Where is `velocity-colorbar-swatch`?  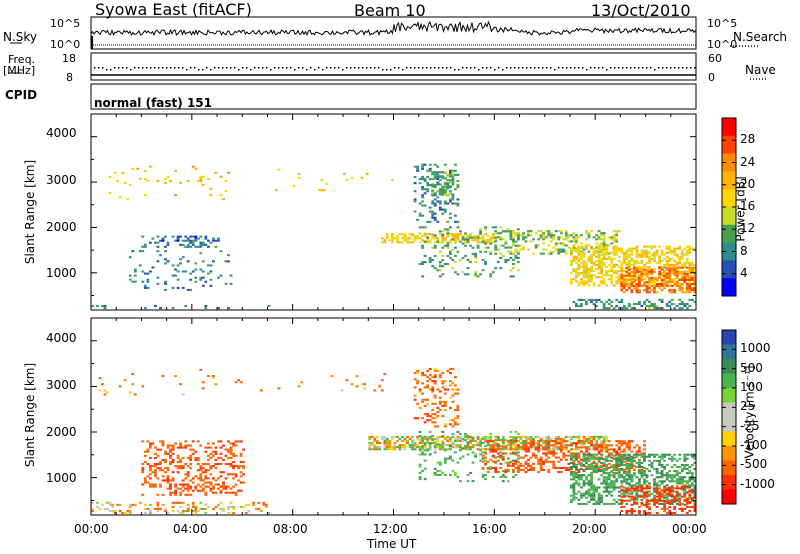
velocity-colorbar-swatch is located at coordinates (729, 424).